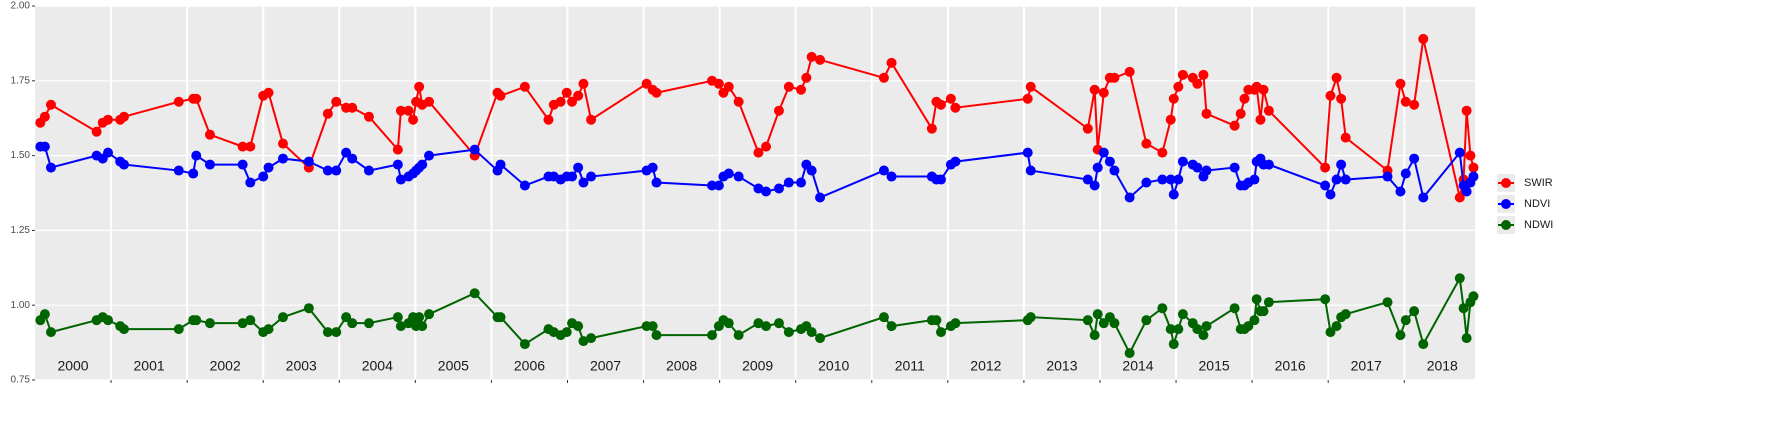 This screenshot has width=1773, height=442. What do you see at coordinates (453, 366) in the screenshot?
I see `year-label: 2005` at bounding box center [453, 366].